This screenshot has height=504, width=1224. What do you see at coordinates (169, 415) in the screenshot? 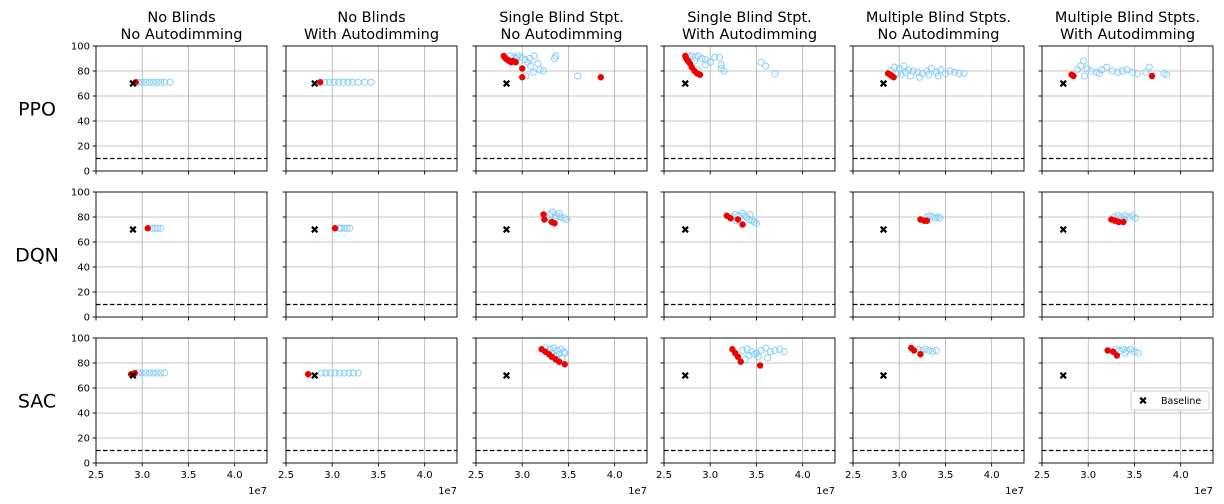
I see `panel: 0 20 40 60 80 100 2.5 3.0 3.5 4.0 1e7` at bounding box center [169, 415].